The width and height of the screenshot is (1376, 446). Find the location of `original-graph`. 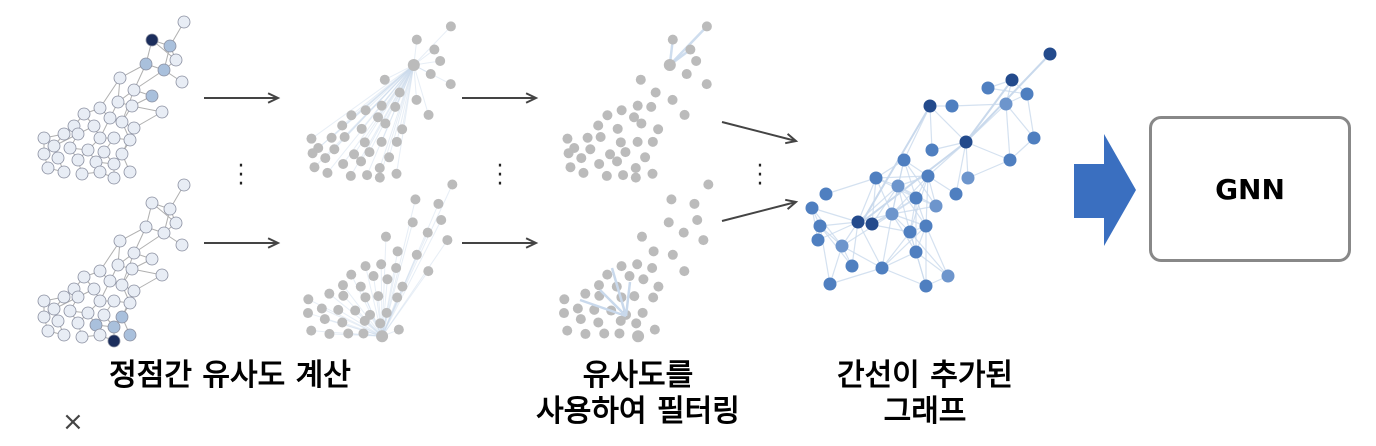

original-graph is located at coordinates (114, 100).